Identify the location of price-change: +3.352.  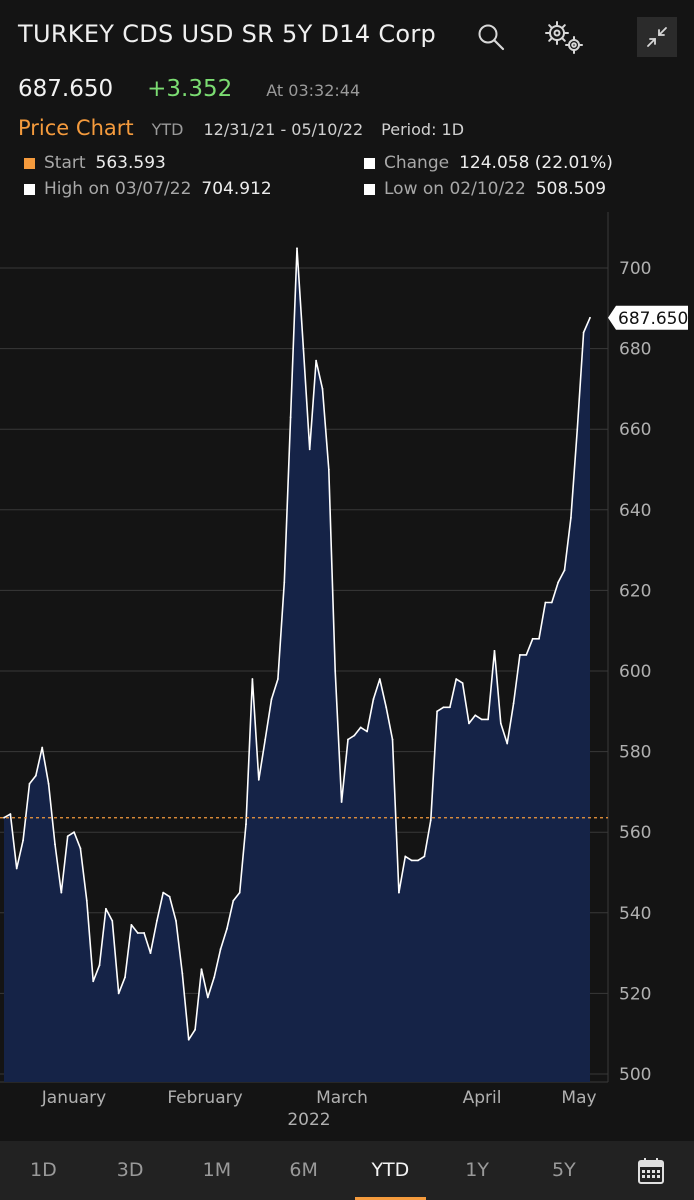
(190, 89).